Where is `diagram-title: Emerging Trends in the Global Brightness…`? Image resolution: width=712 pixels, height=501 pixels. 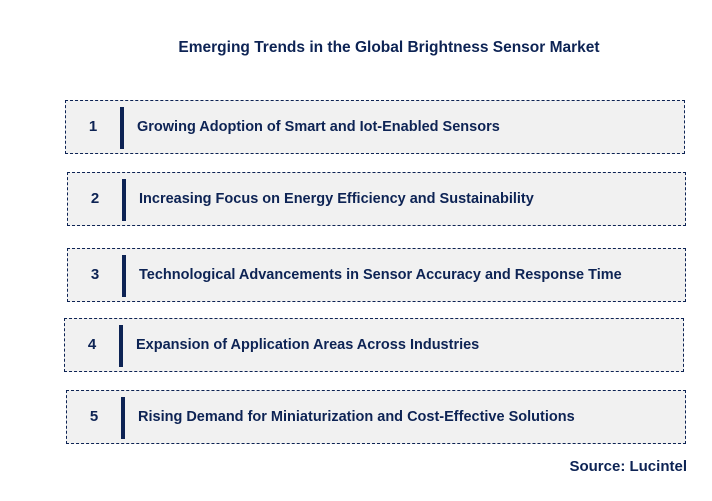
diagram-title: Emerging Trends in the Global Brightness… is located at coordinates (389, 47).